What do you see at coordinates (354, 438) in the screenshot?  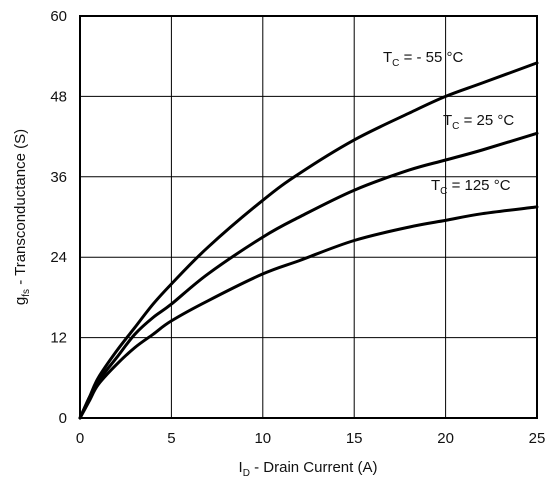 I see `x-tick-label: 15` at bounding box center [354, 438].